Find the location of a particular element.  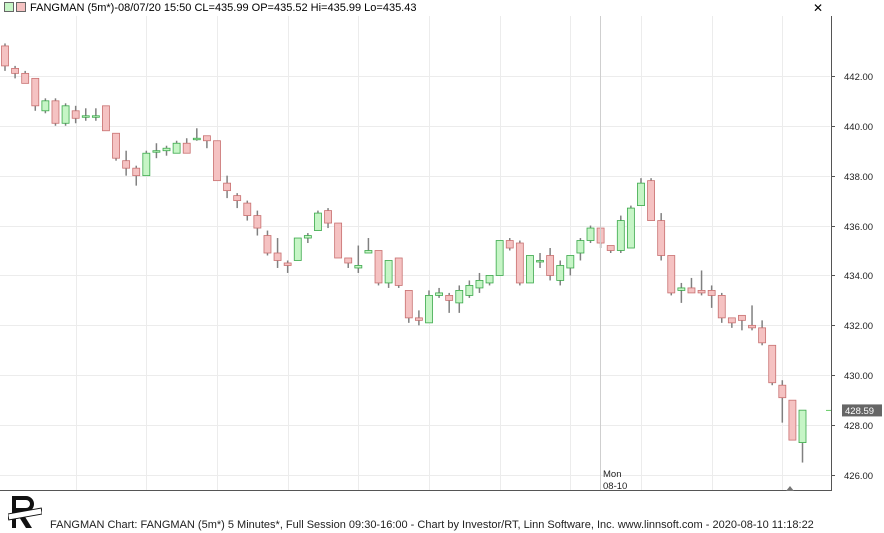

last-price-tag: 428.59 is located at coordinates (854, 410).